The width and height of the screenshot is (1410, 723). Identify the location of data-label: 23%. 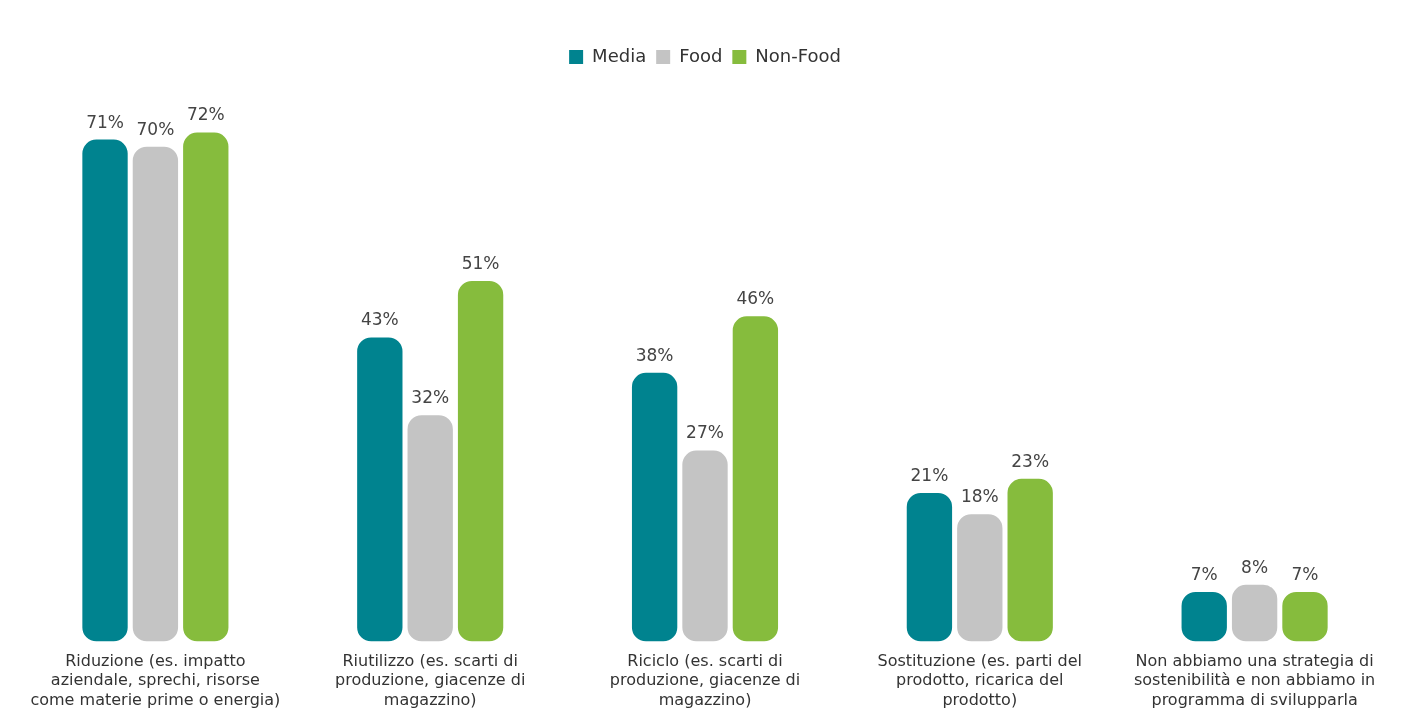
(1030, 460).